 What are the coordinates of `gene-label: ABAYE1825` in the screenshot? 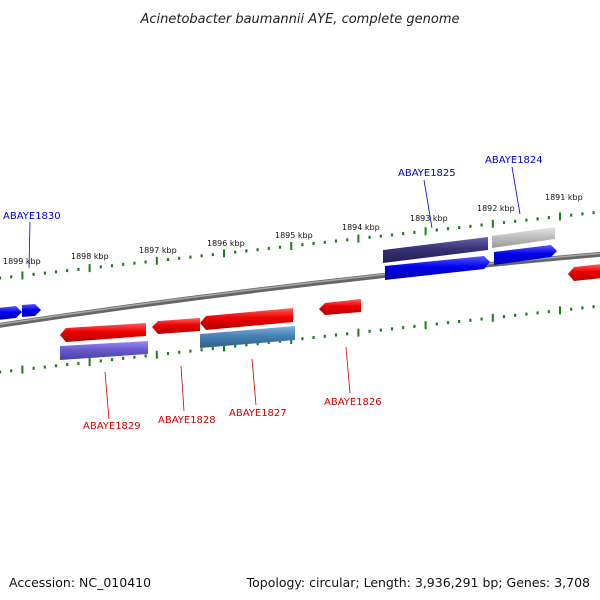 It's located at (427, 173).